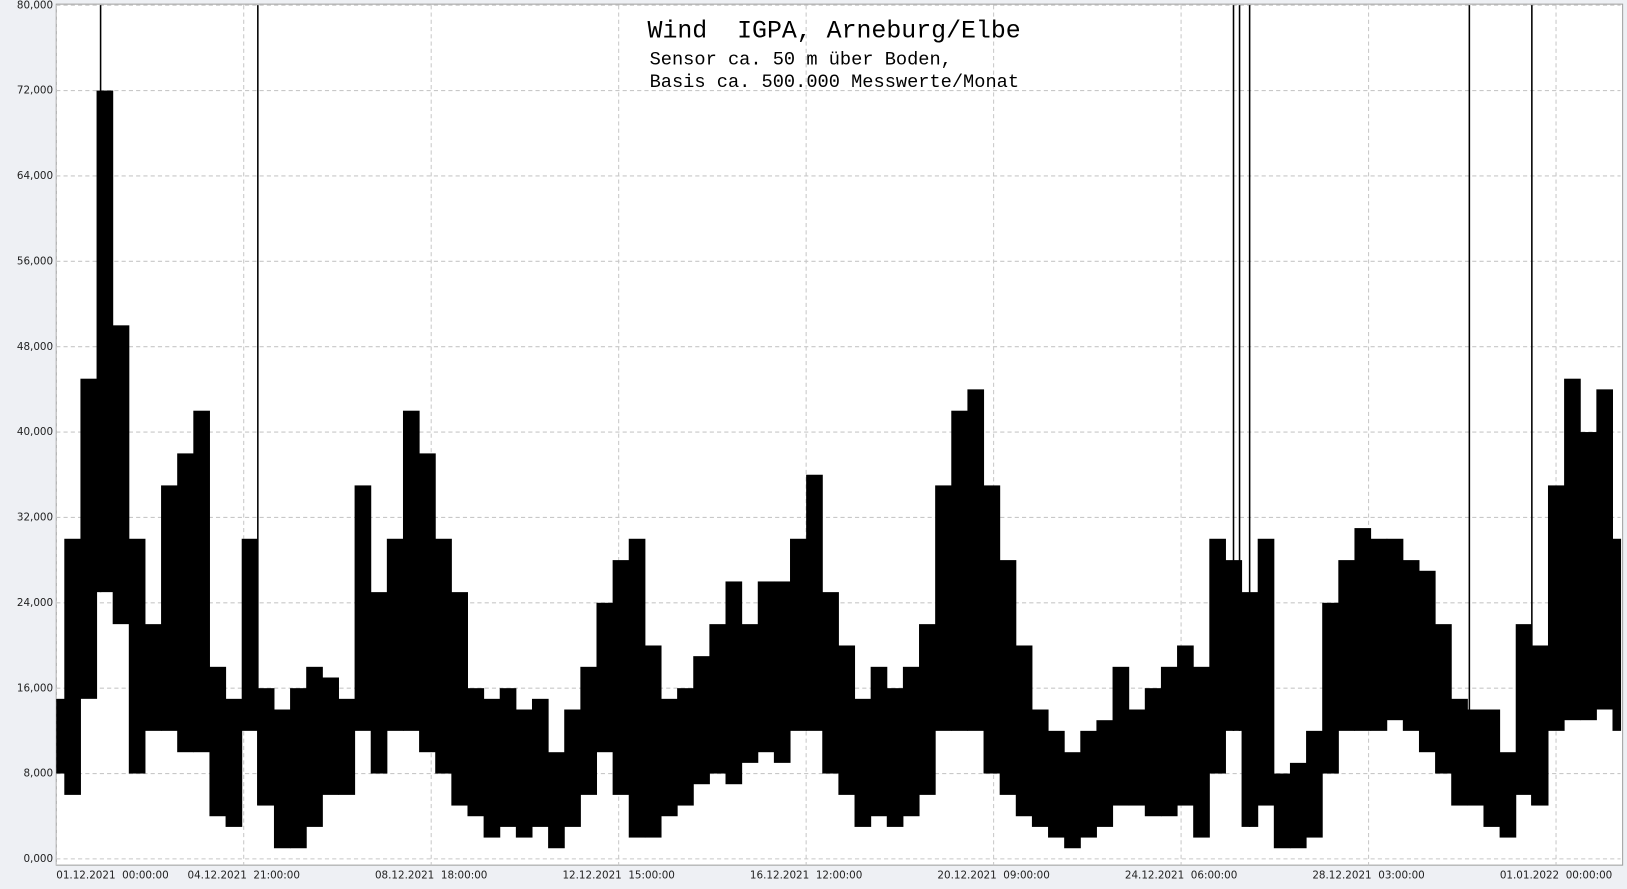 This screenshot has height=889, width=1627. What do you see at coordinates (35, 91) in the screenshot?
I see `y-tick-label: 72,000` at bounding box center [35, 91].